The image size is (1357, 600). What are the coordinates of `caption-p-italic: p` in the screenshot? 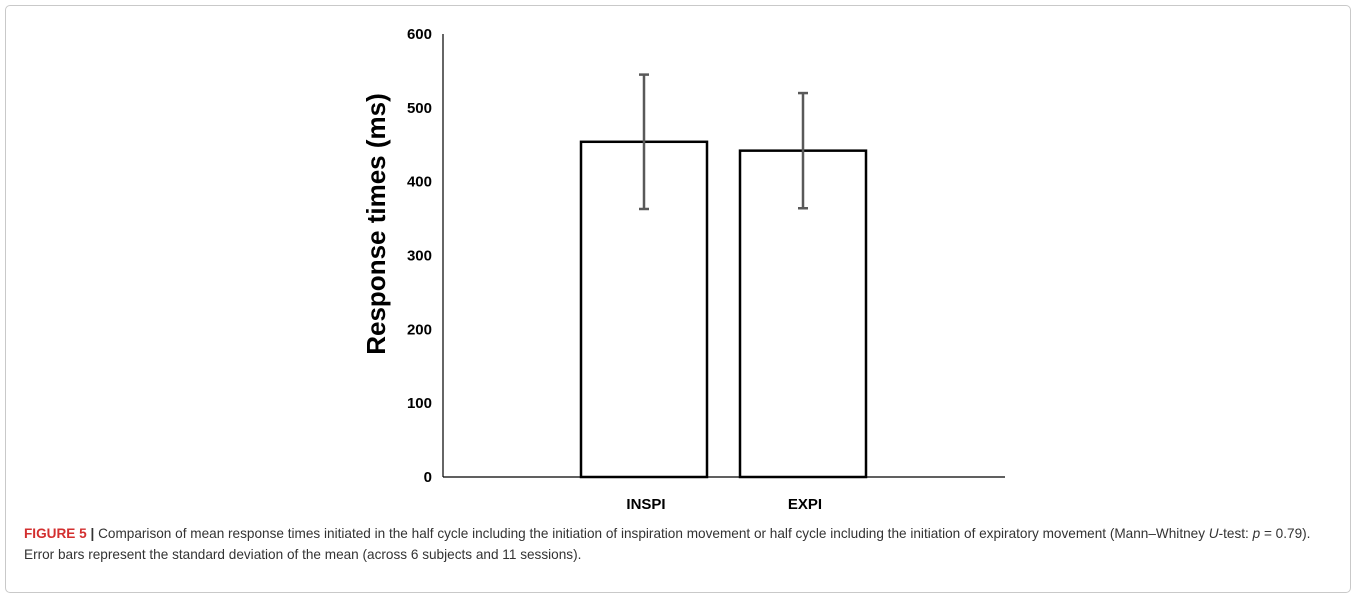 It's located at (1256, 533).